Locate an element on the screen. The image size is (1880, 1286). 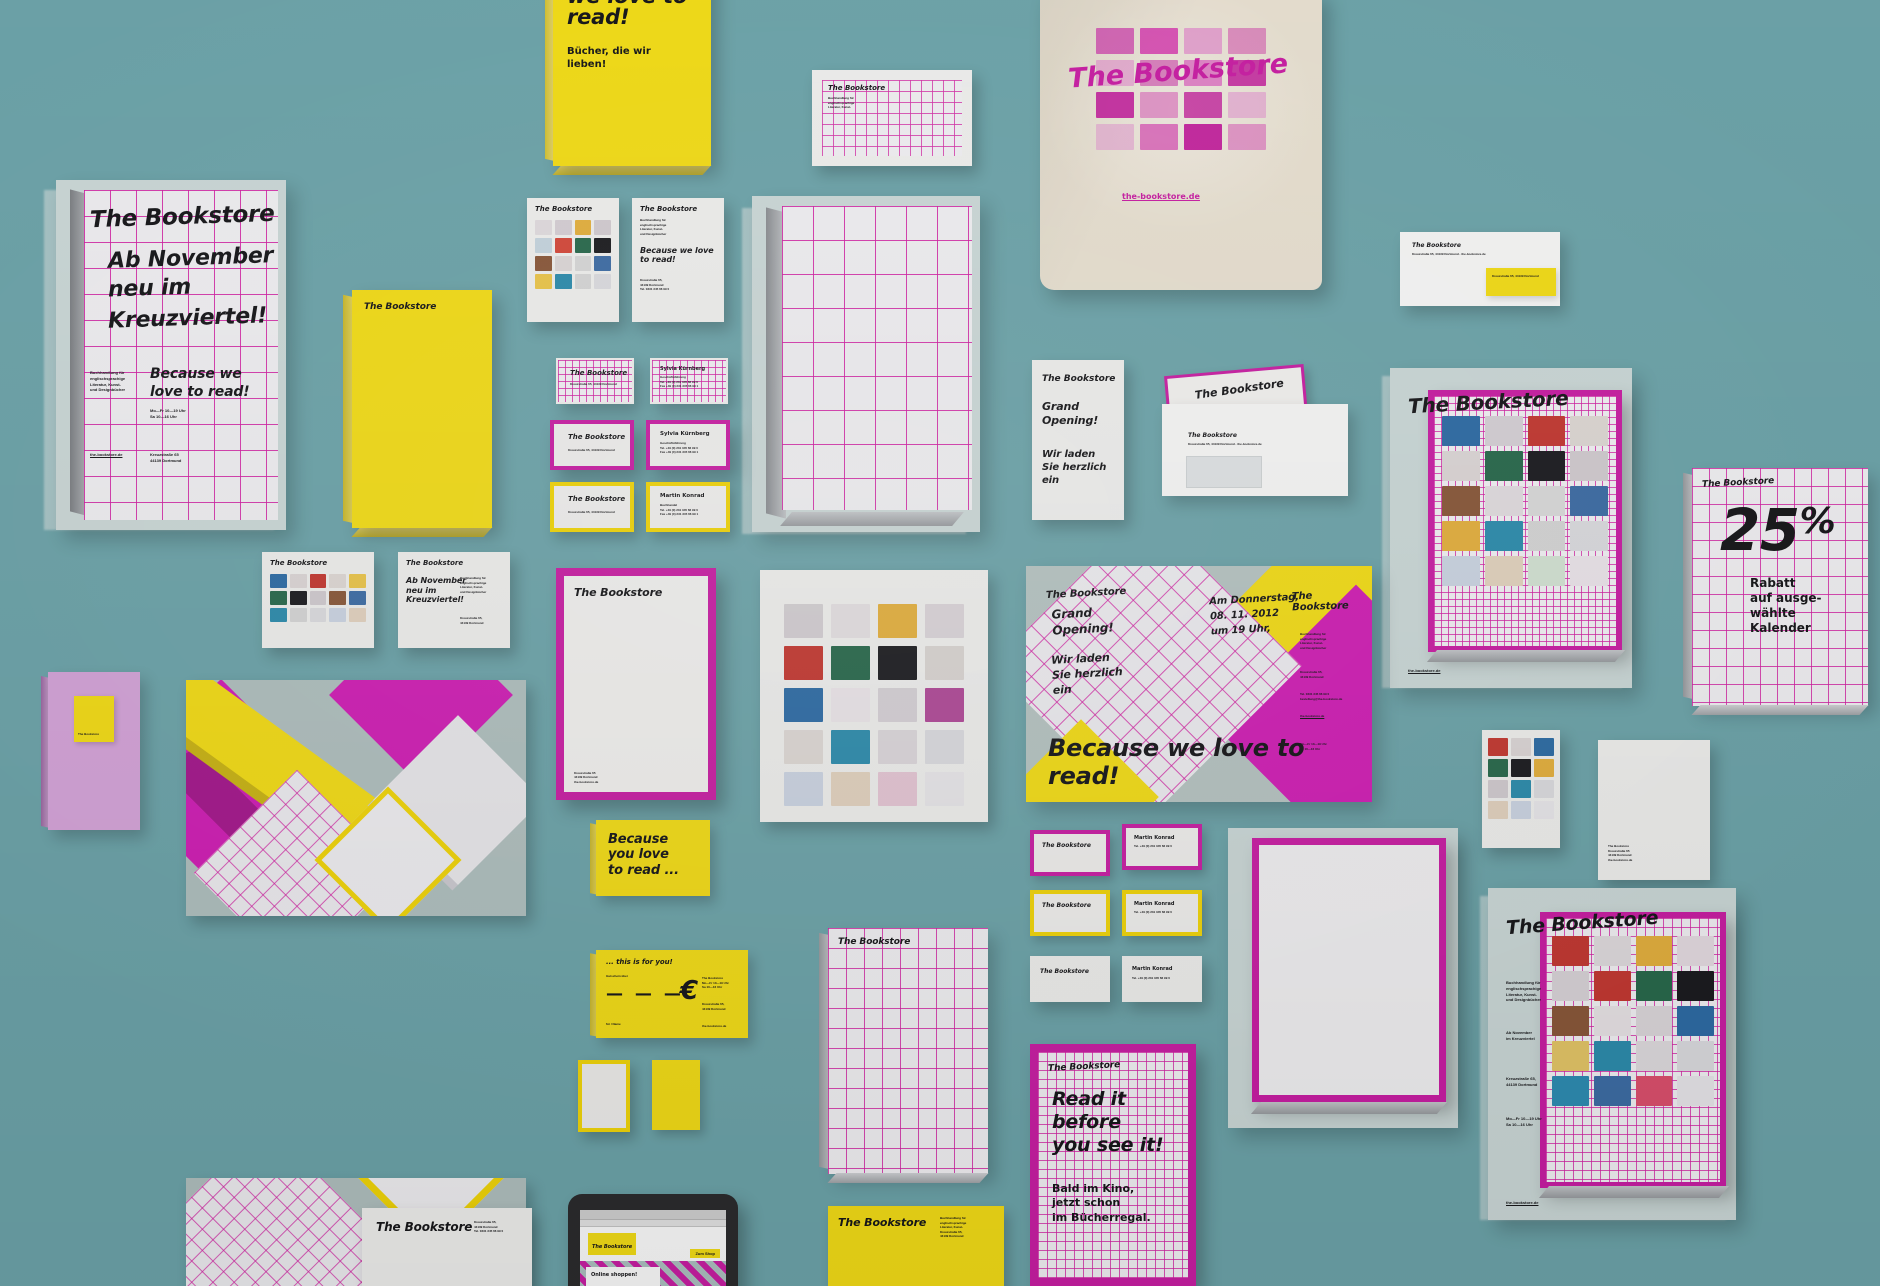
pm-b1: Buchhandlung für is located at coordinates (107, 372).